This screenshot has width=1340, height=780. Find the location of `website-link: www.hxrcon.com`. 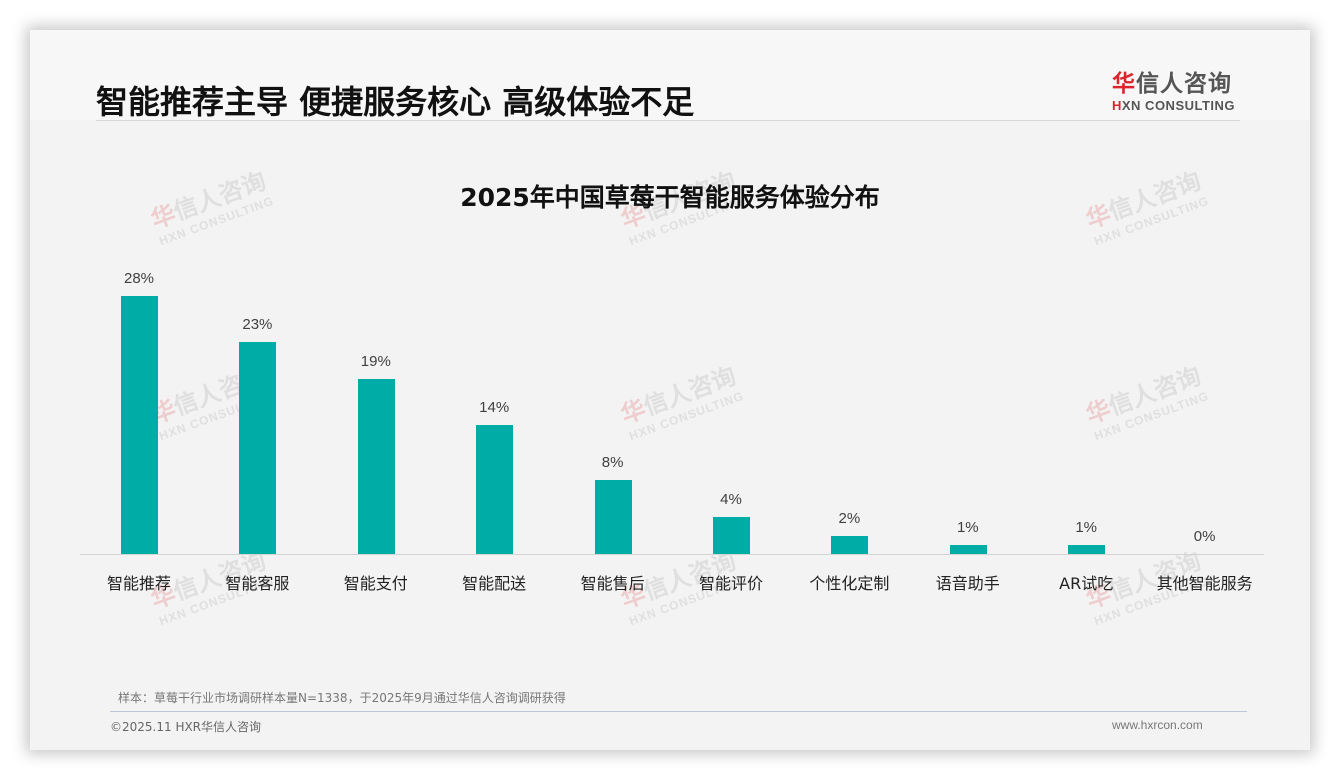

website-link: www.hxrcon.com is located at coordinates (1157, 725).